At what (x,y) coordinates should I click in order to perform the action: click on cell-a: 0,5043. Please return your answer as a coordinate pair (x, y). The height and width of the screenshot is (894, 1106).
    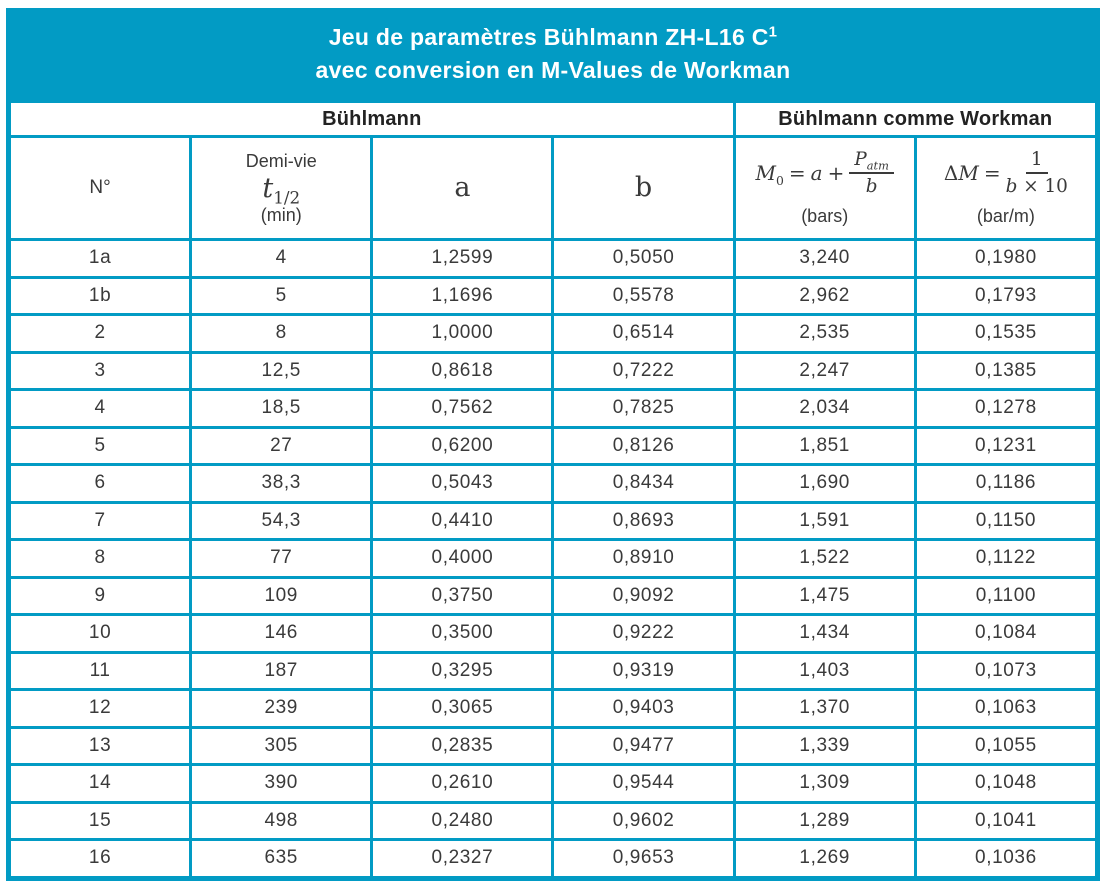
    Looking at the image, I should click on (462, 483).